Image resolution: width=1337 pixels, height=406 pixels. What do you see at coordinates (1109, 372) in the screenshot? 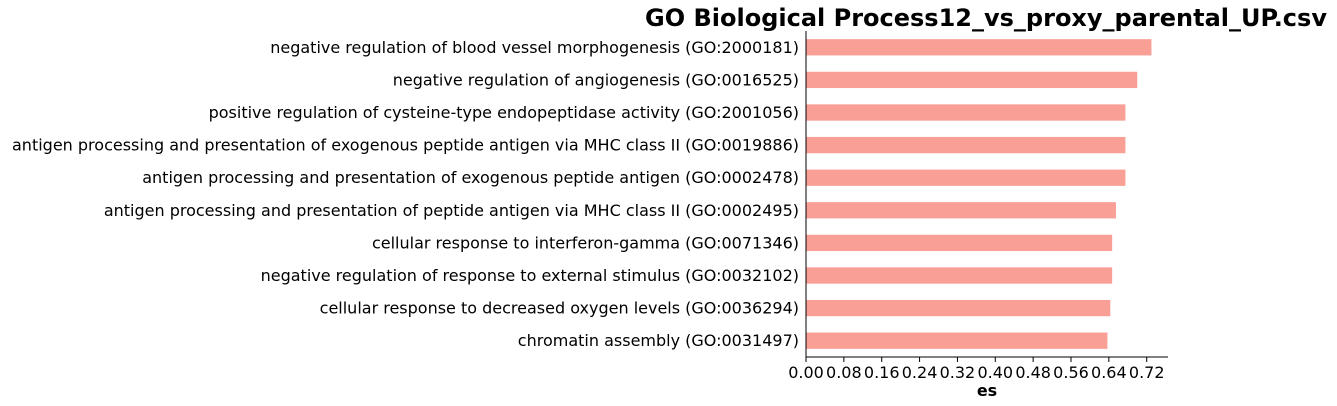
I see `x-tick-label: 0.64` at bounding box center [1109, 372].